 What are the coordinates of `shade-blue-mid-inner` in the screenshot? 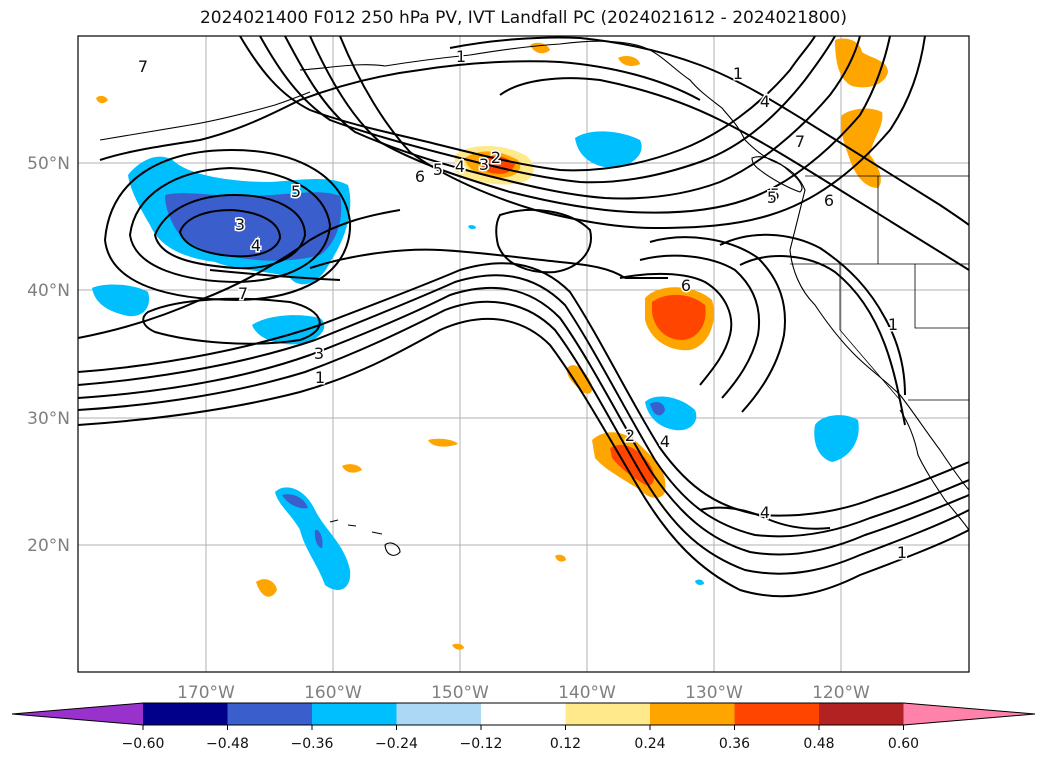 It's located at (657, 409).